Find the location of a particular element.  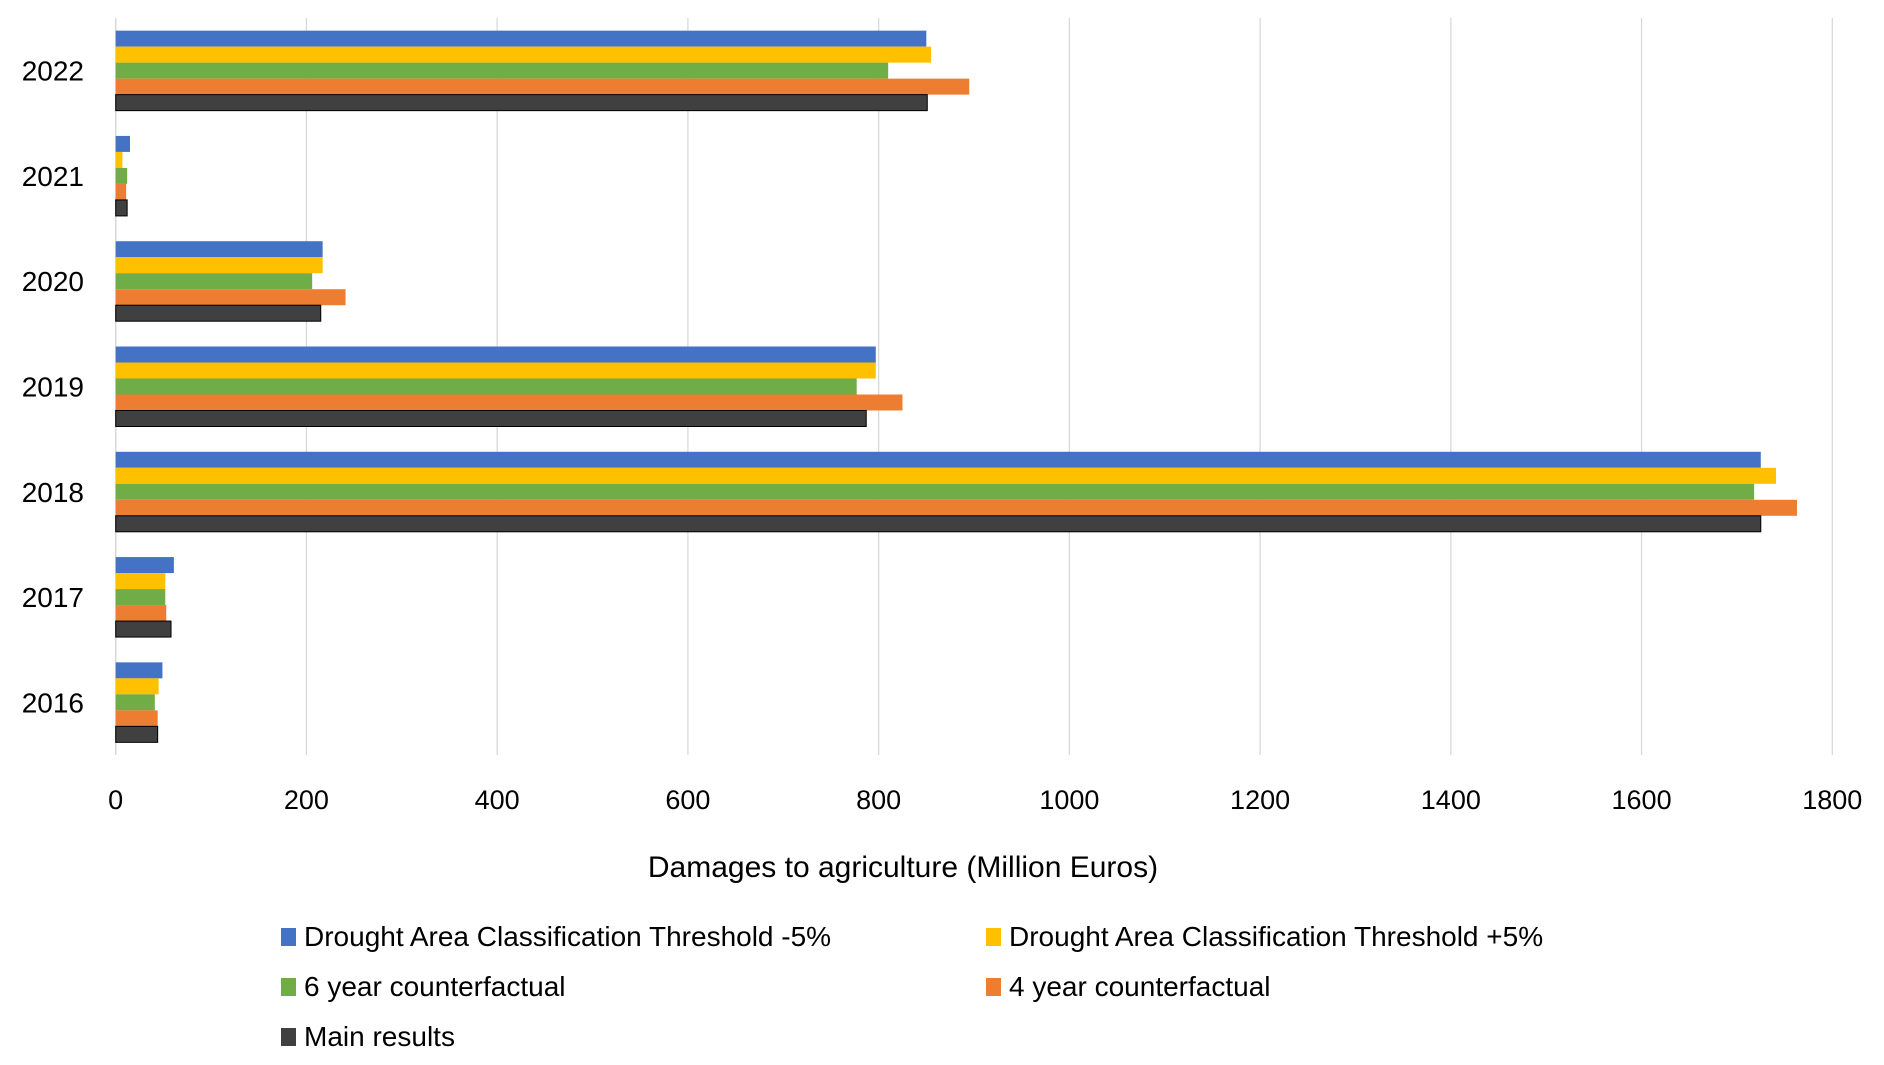

bar-group-2017 is located at coordinates (144, 597).